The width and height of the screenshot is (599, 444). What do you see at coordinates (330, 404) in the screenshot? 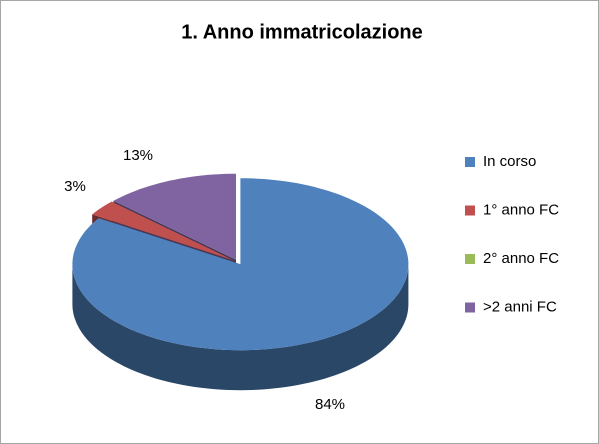
I see `data-label: 84%` at bounding box center [330, 404].